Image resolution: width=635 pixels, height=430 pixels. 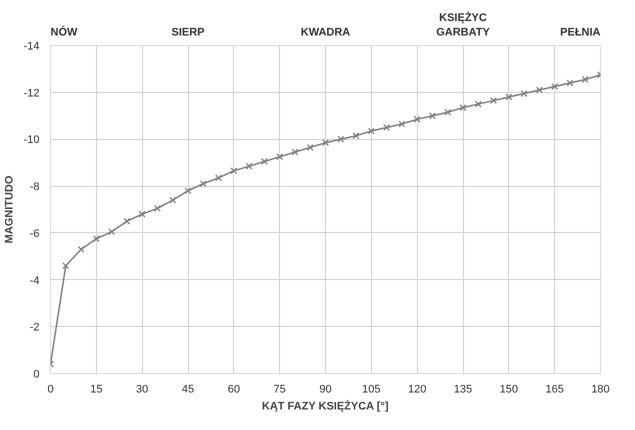 I want to click on text: KSIĘŻYC GARBATY, so click(x=463, y=24).